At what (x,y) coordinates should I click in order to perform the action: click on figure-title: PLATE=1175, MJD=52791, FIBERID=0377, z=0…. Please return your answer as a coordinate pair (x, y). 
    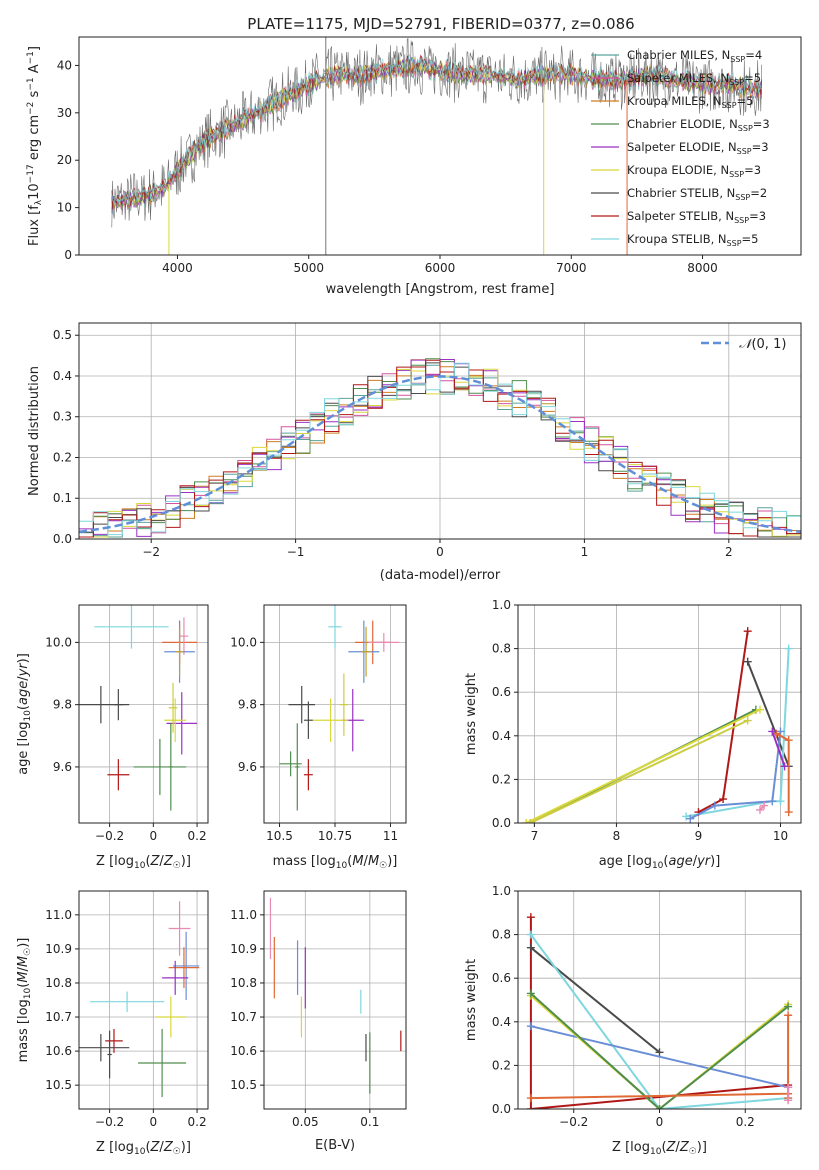
    Looking at the image, I should click on (440, 24).